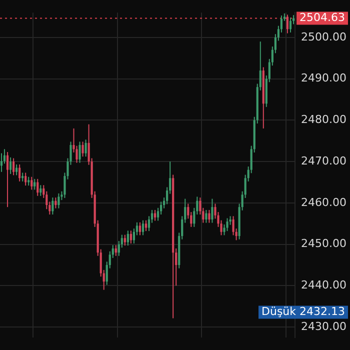 This screenshot has height=350, width=350. What do you see at coordinates (323, 243) in the screenshot?
I see `y-tick-label: 2450.00` at bounding box center [323, 243].